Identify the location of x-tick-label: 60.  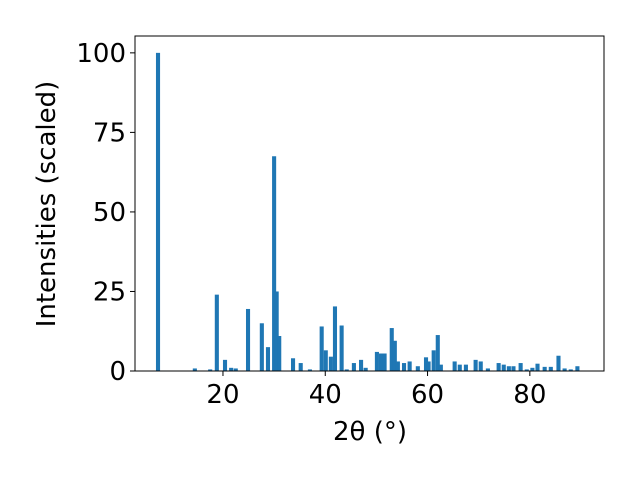
(427, 395).